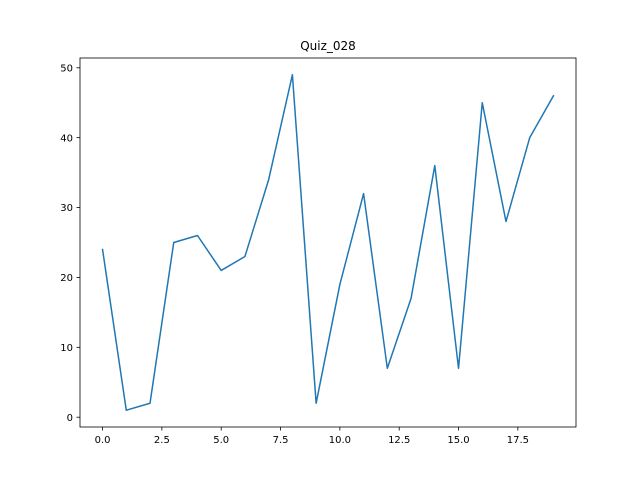 Image resolution: width=640 pixels, height=485 pixels. I want to click on x-tick-label: 5.0, so click(221, 440).